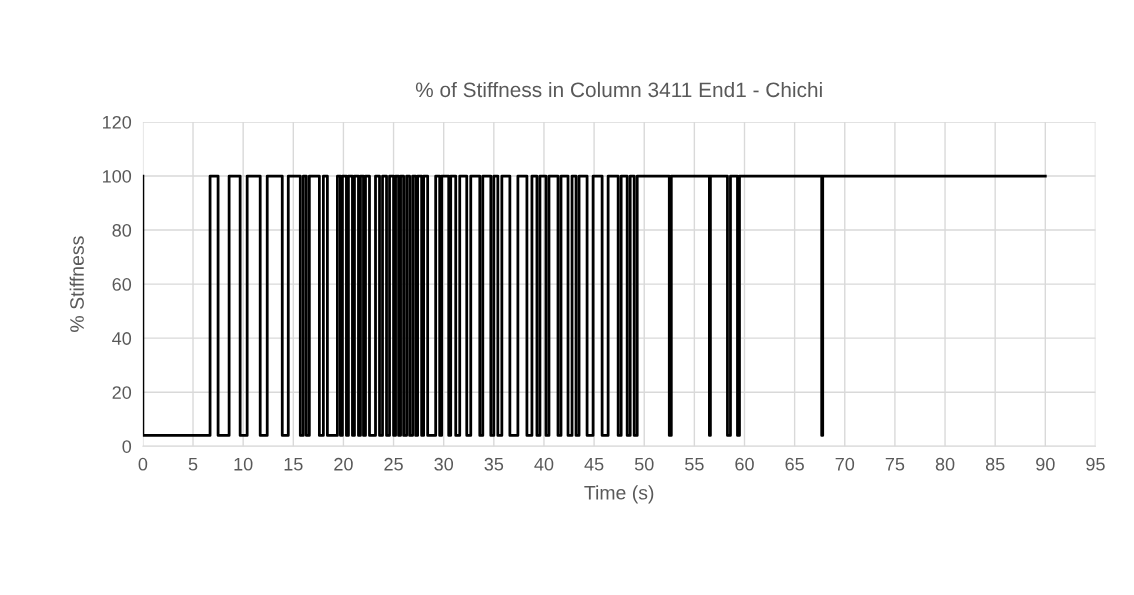 The height and width of the screenshot is (595, 1134). I want to click on y-tick-label: 40, so click(122, 338).